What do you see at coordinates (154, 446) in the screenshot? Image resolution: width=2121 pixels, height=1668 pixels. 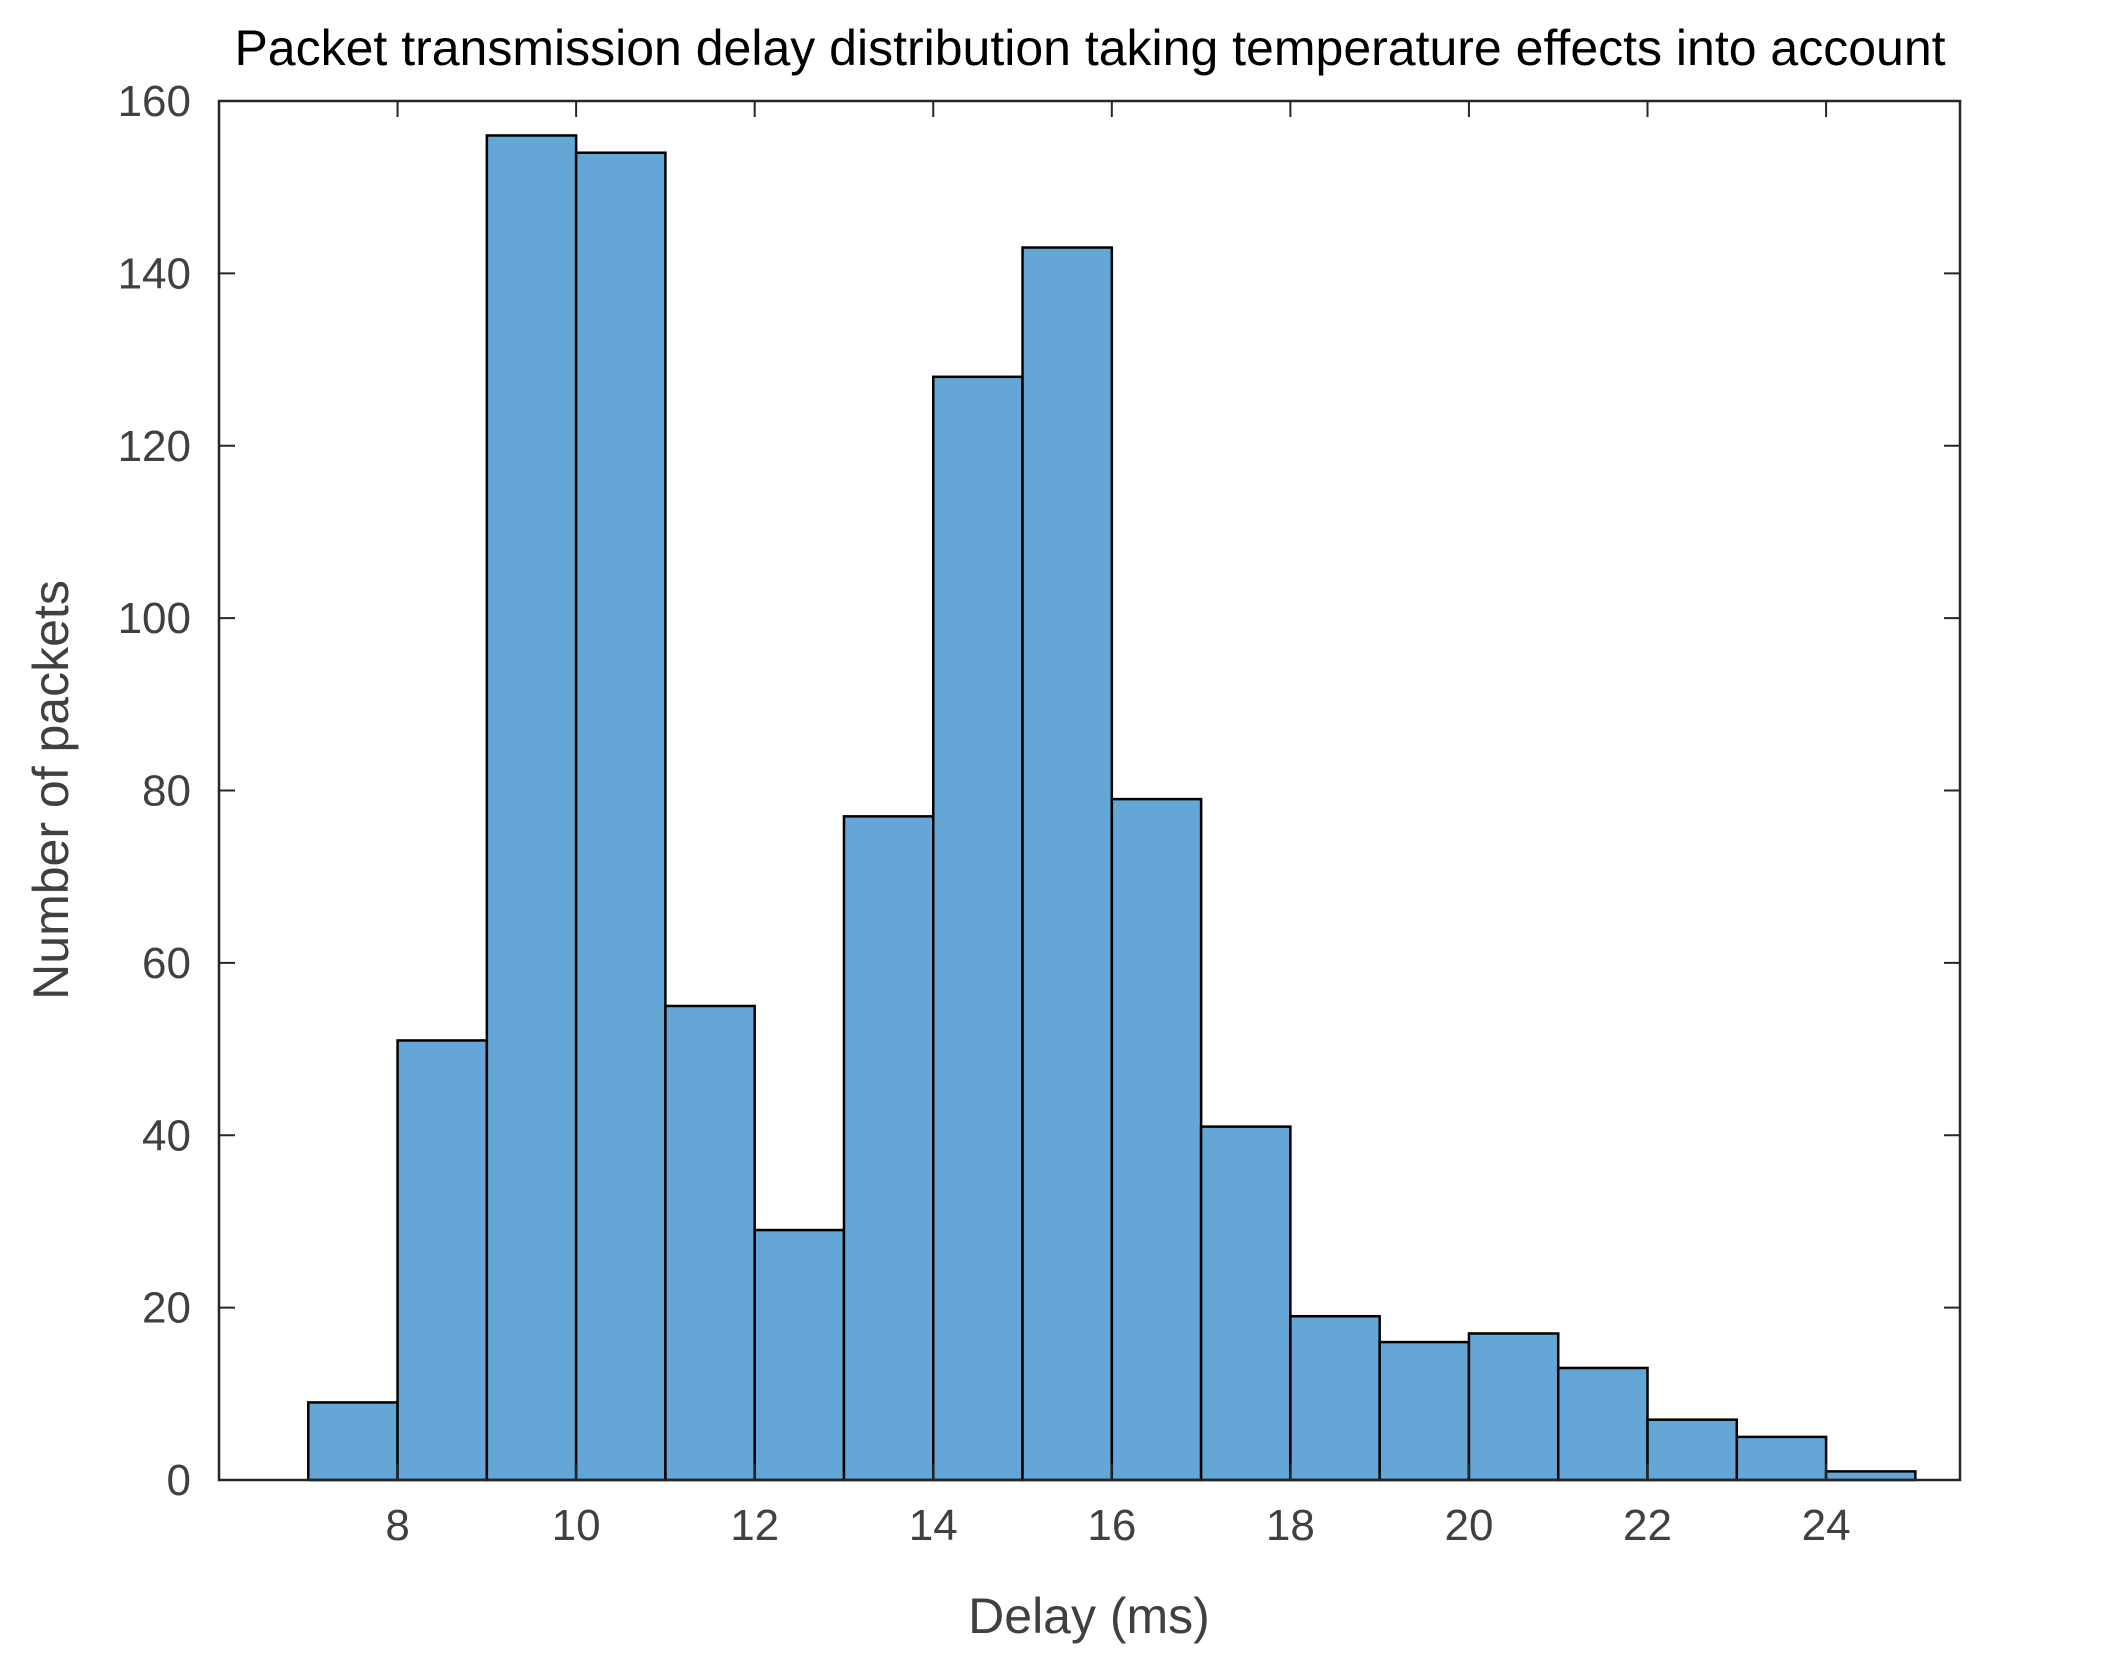 I see `y-tick-label: 120` at bounding box center [154, 446].